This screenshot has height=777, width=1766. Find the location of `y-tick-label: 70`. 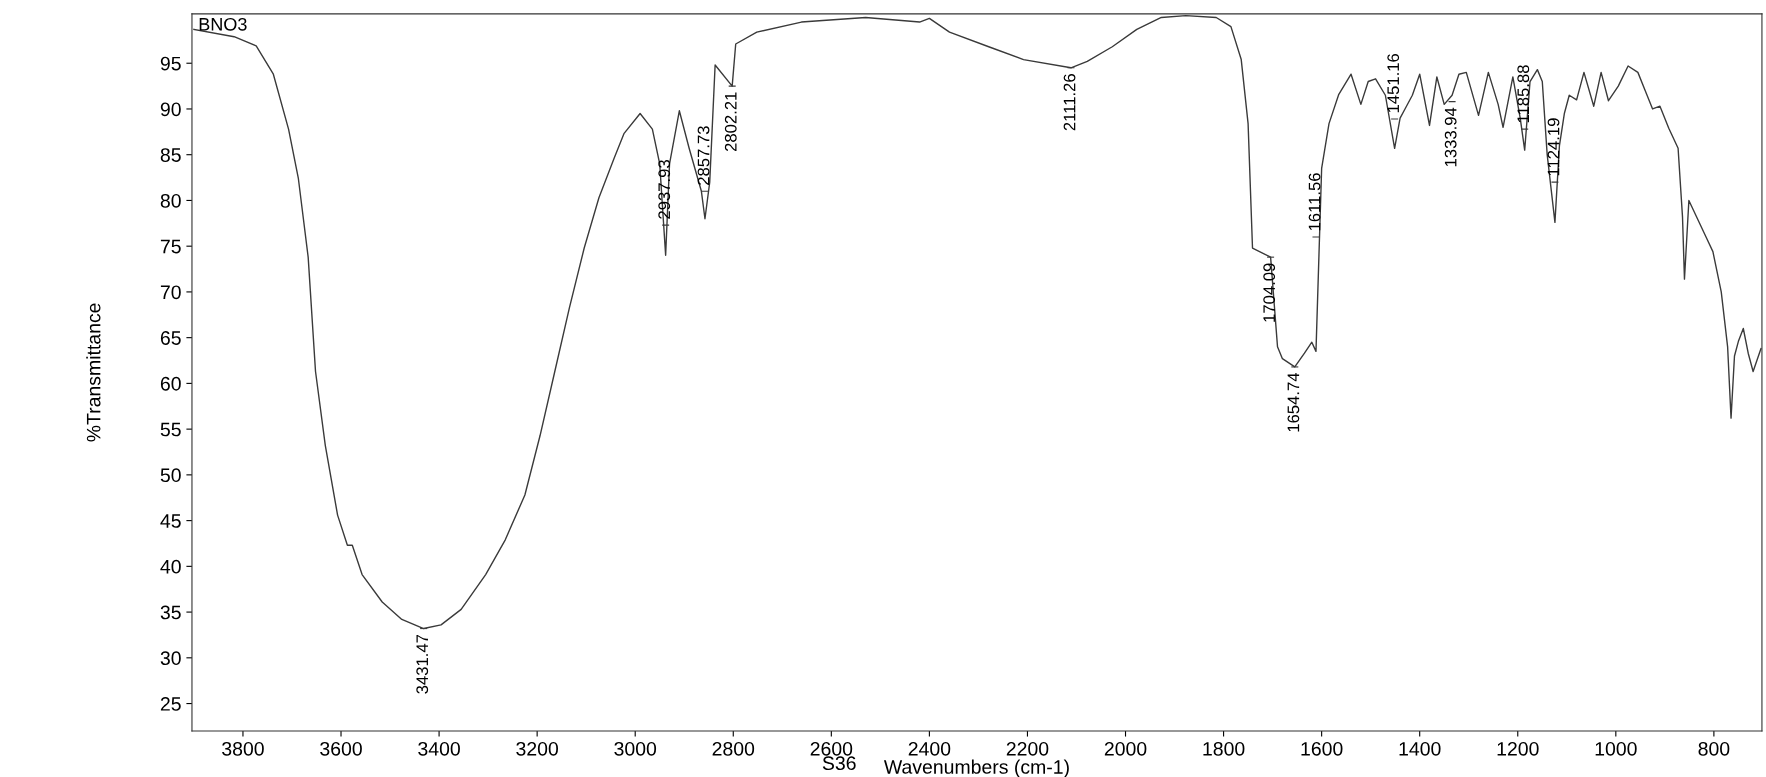

y-tick-label: 70 is located at coordinates (170, 292).